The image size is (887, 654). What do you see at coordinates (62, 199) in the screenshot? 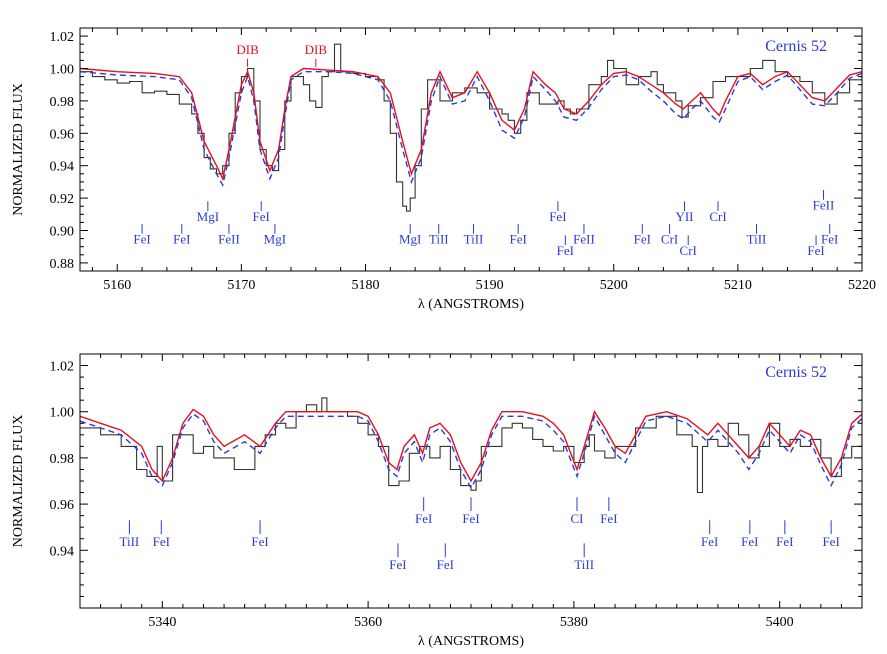
I see `y-tick-label: 0.92` at bounding box center [62, 199].